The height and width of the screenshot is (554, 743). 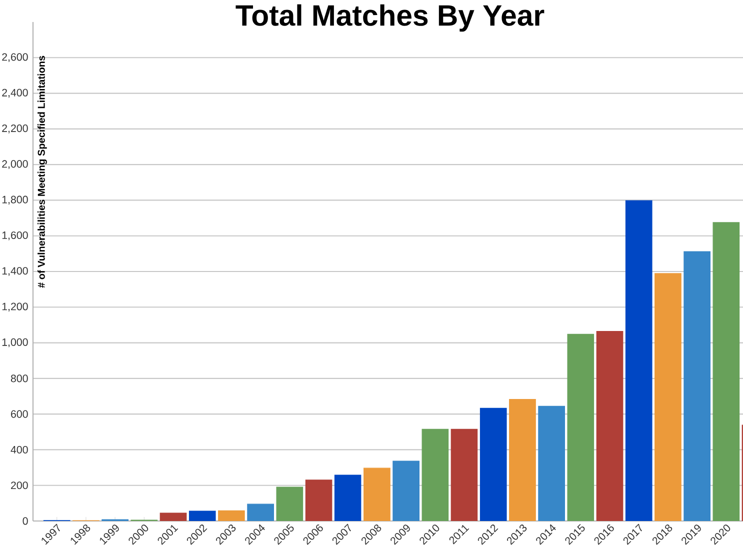 I want to click on y-tick-label: 1,600, so click(x=15, y=235).